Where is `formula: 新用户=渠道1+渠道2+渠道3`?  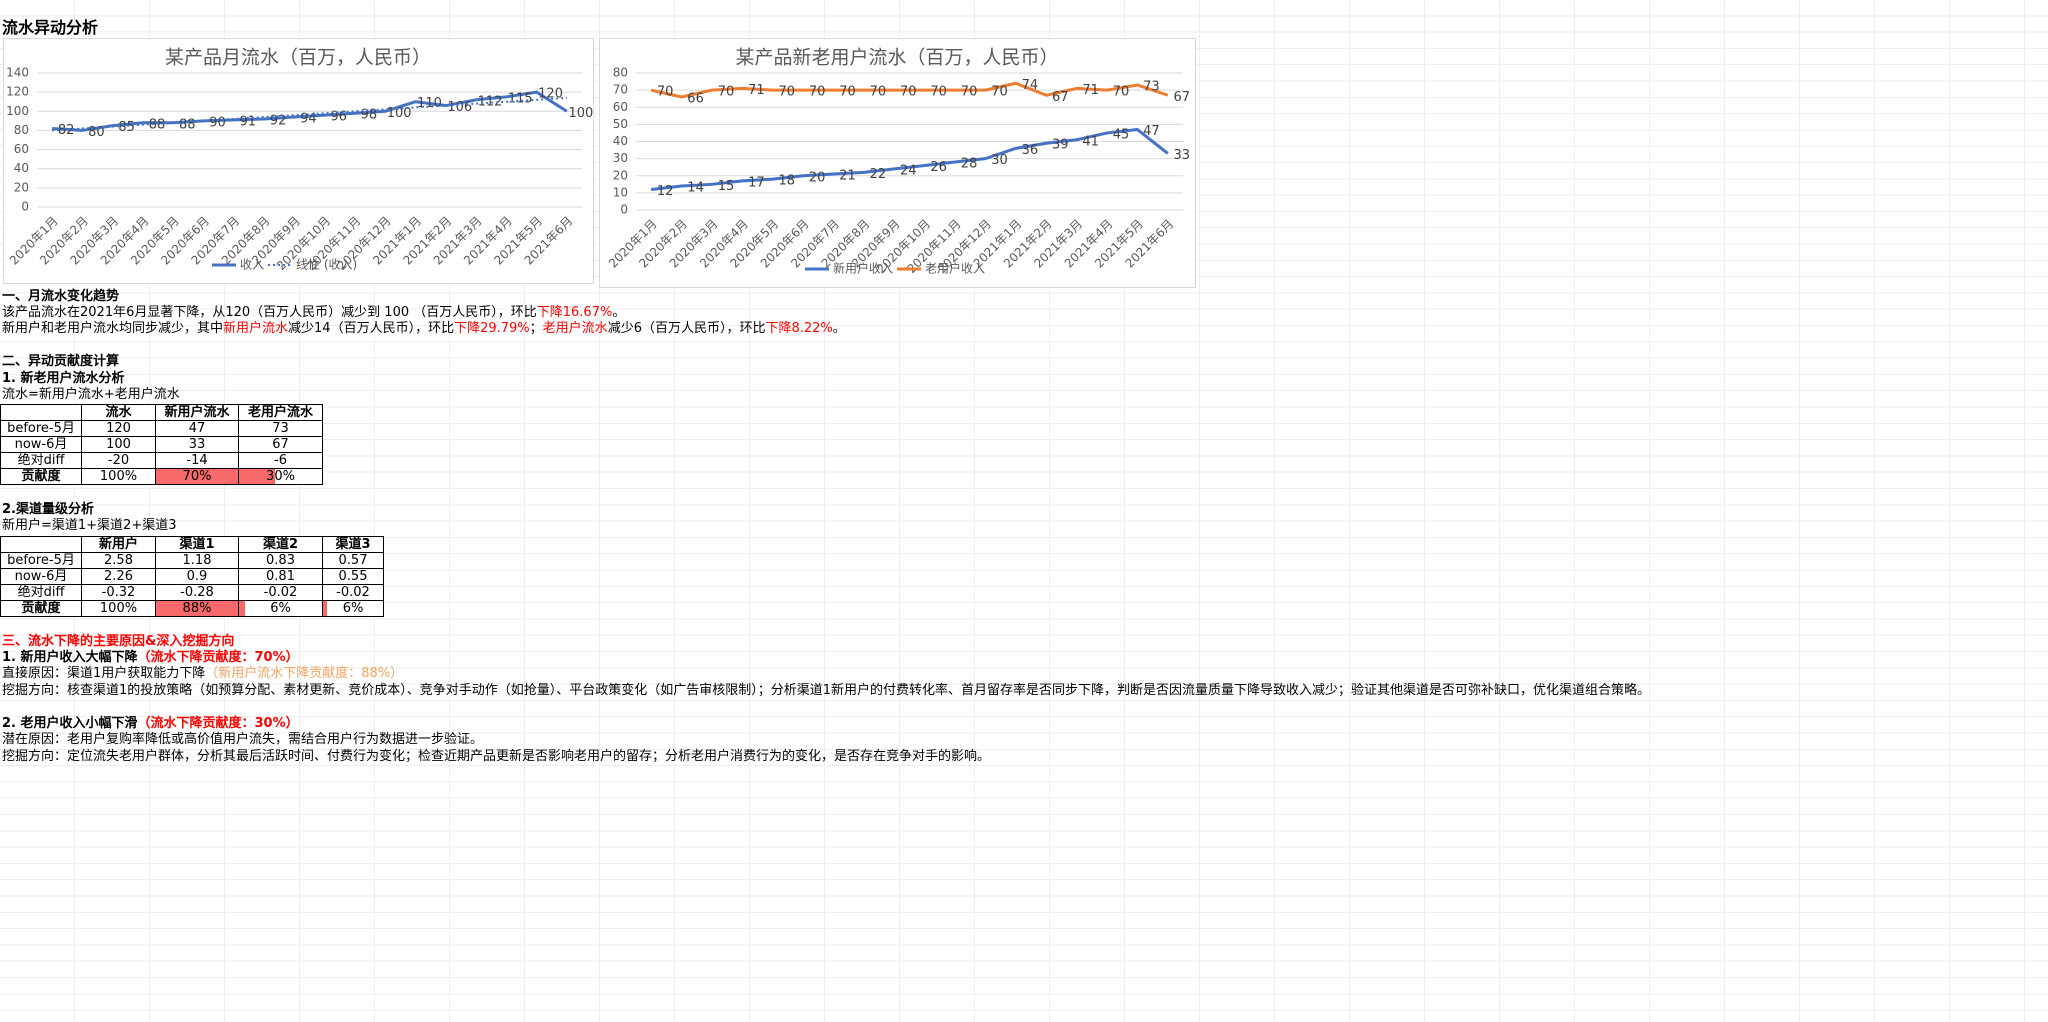 formula: 新用户=渠道1+渠道2+渠道3 is located at coordinates (89, 525).